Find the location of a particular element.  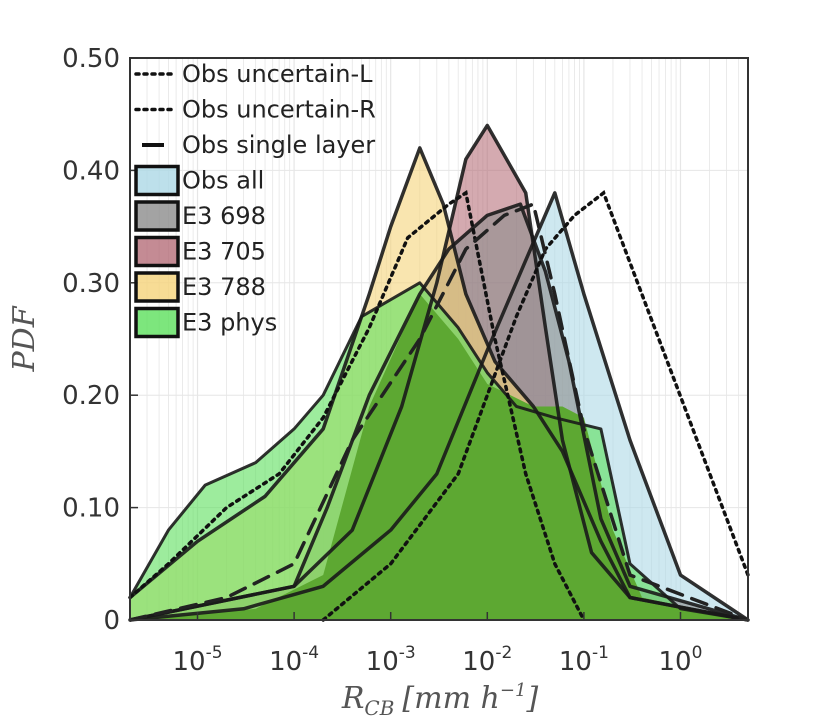

legend-label: E3 phys is located at coordinates (229, 323).